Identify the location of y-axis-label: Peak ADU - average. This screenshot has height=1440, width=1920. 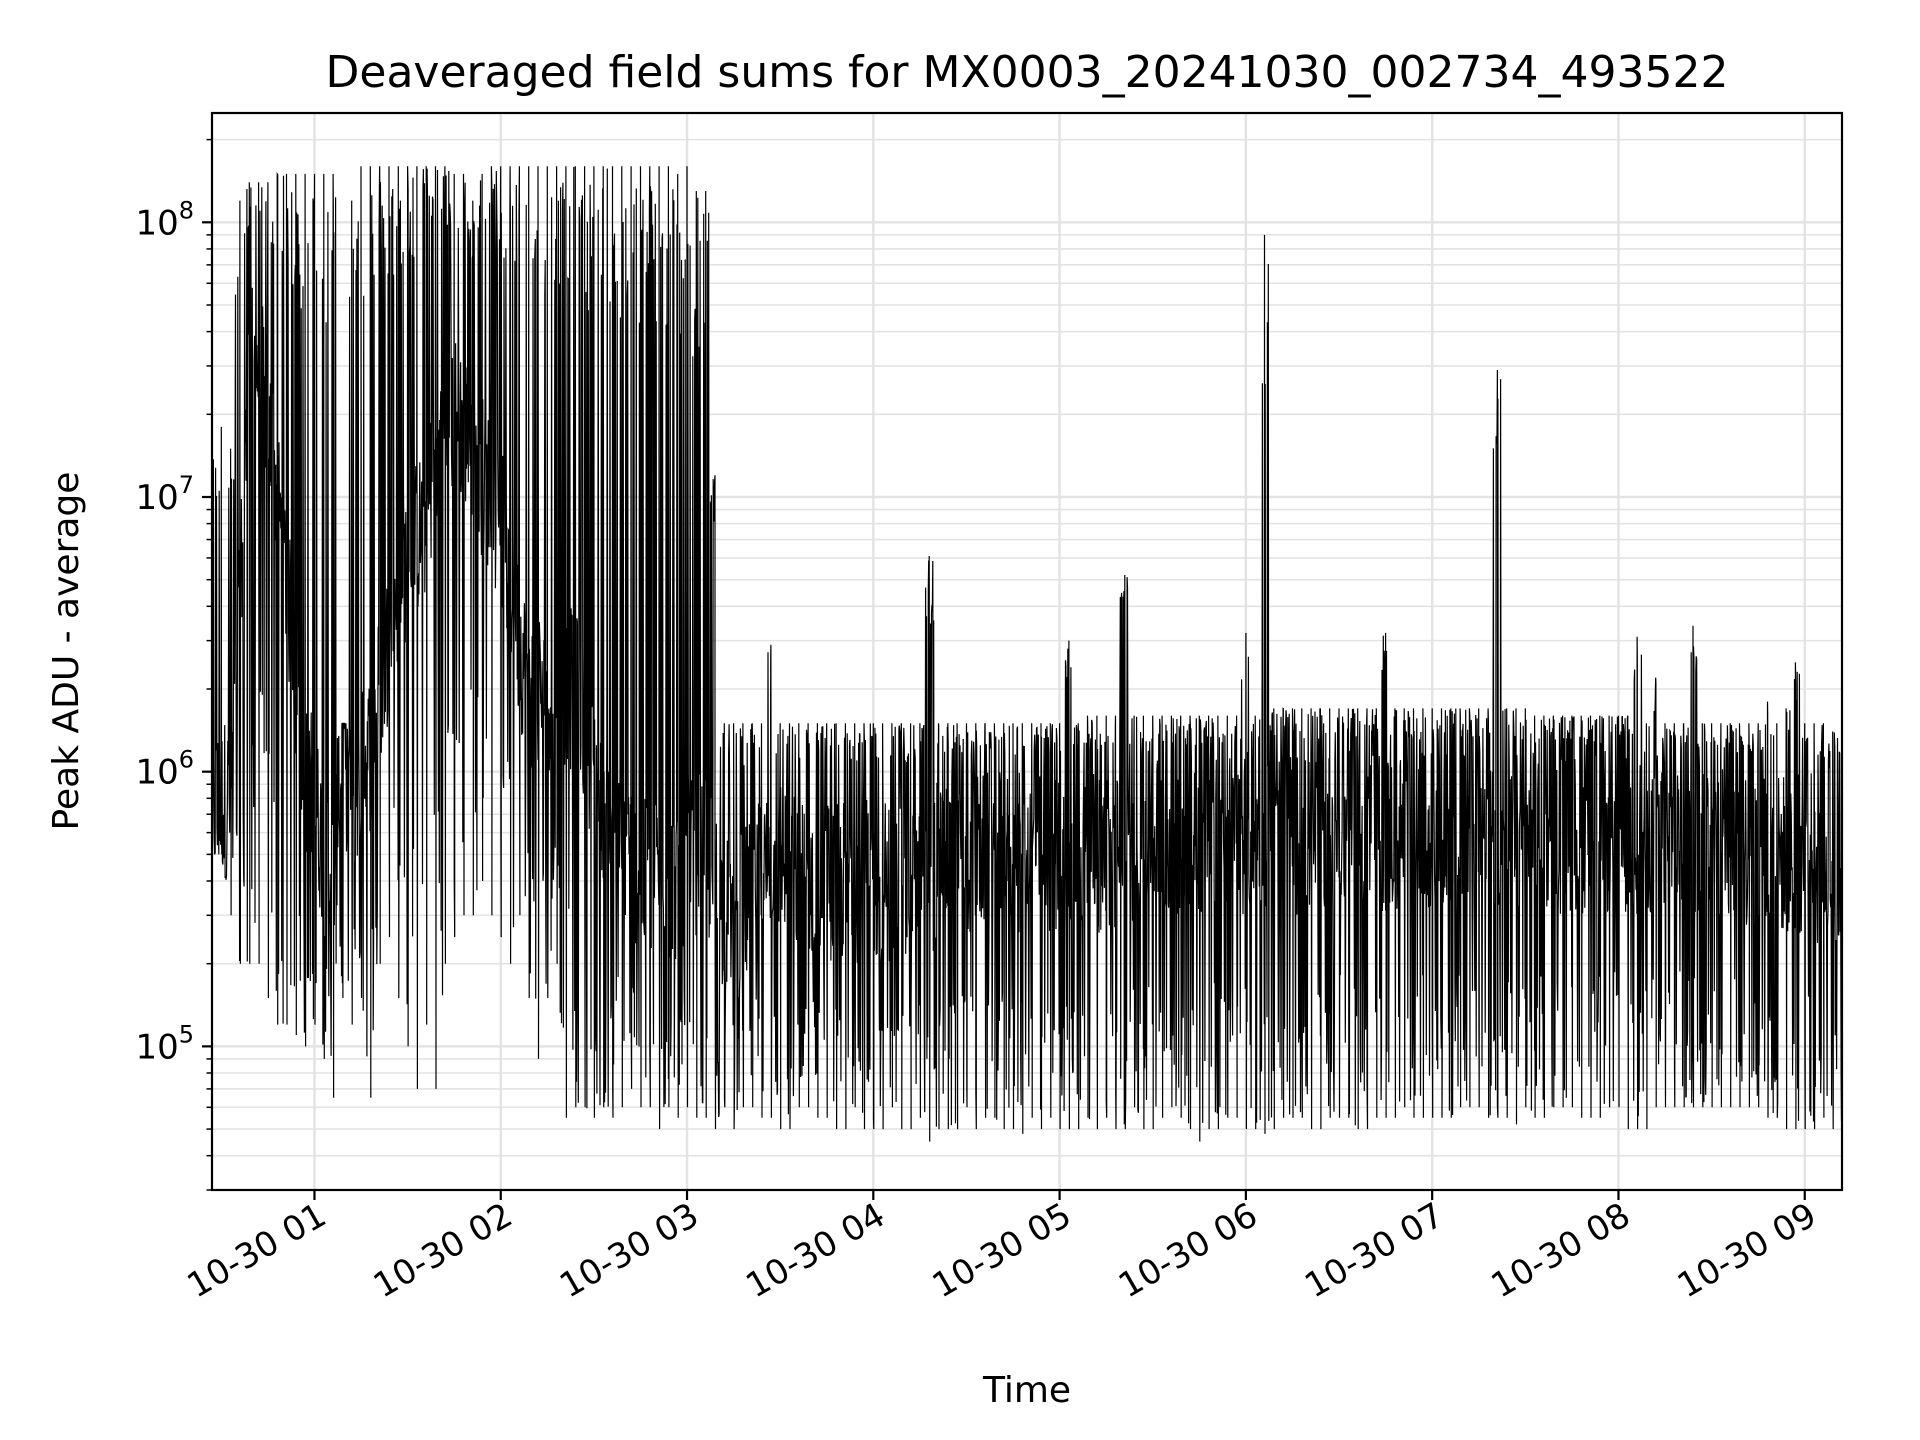
(66, 651).